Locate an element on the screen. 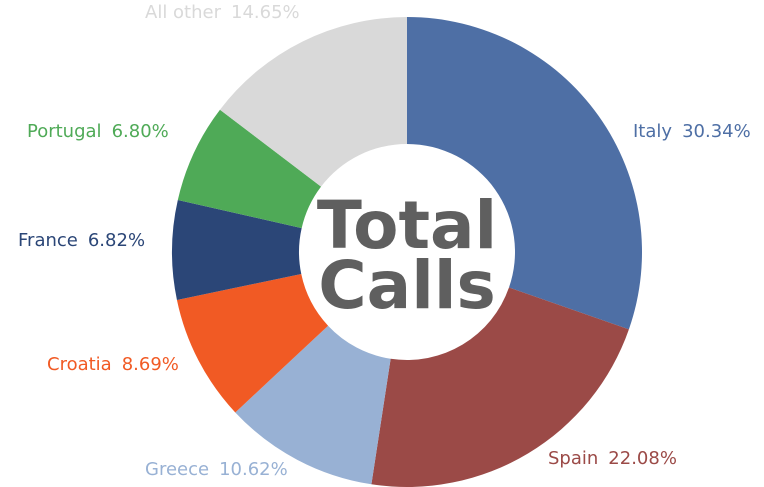 The width and height of the screenshot is (764, 487). value-label: 22.08% is located at coordinates (642, 458).